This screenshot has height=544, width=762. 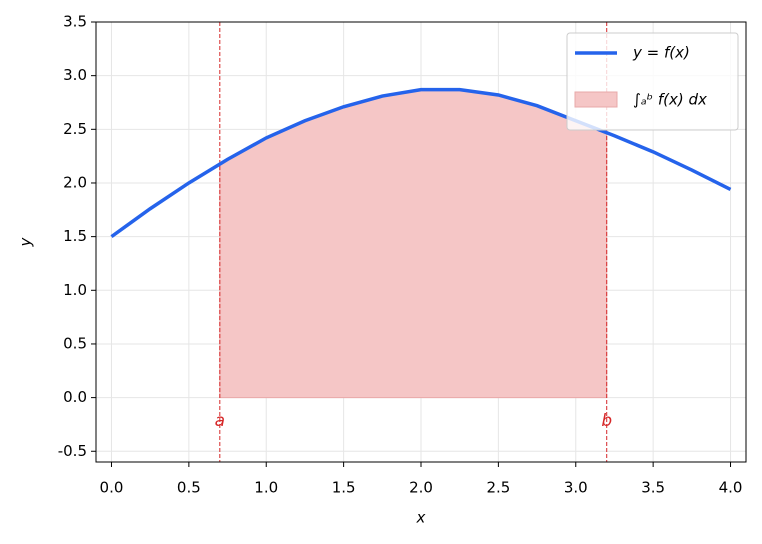 I want to click on y-tick-label: 3.5, so click(x=75, y=22).